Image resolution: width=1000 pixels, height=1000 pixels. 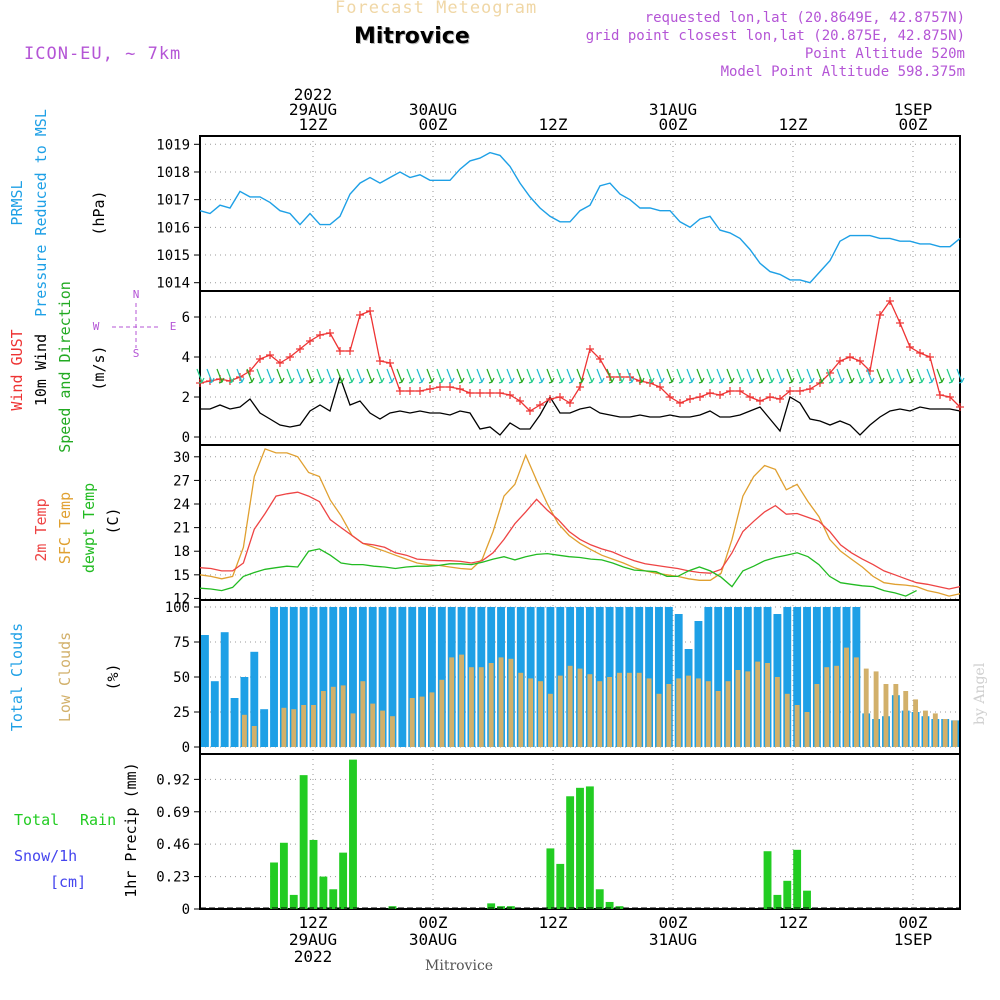 I want to click on top-time-label-2-0: 12Z, so click(x=553, y=124).